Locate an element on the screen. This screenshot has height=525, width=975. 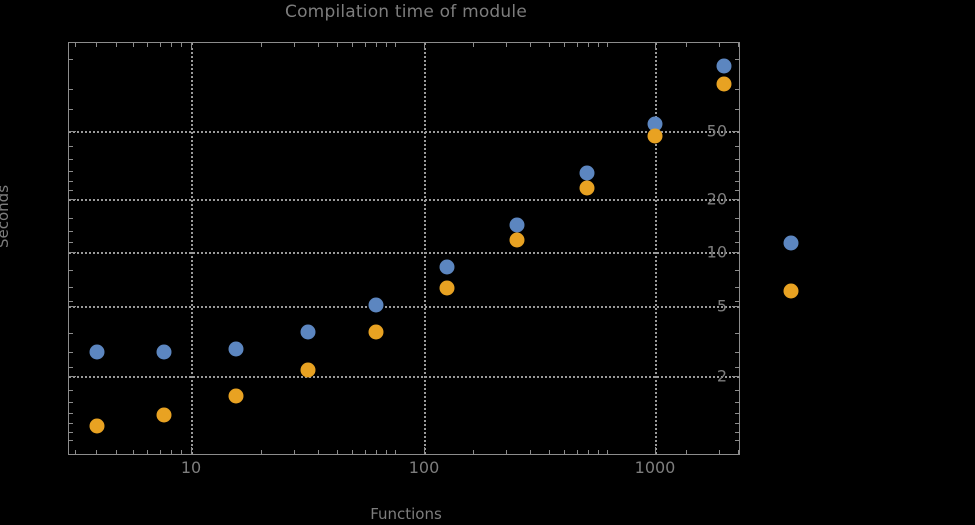
x-axis-title: Functions is located at coordinates (406, 514).